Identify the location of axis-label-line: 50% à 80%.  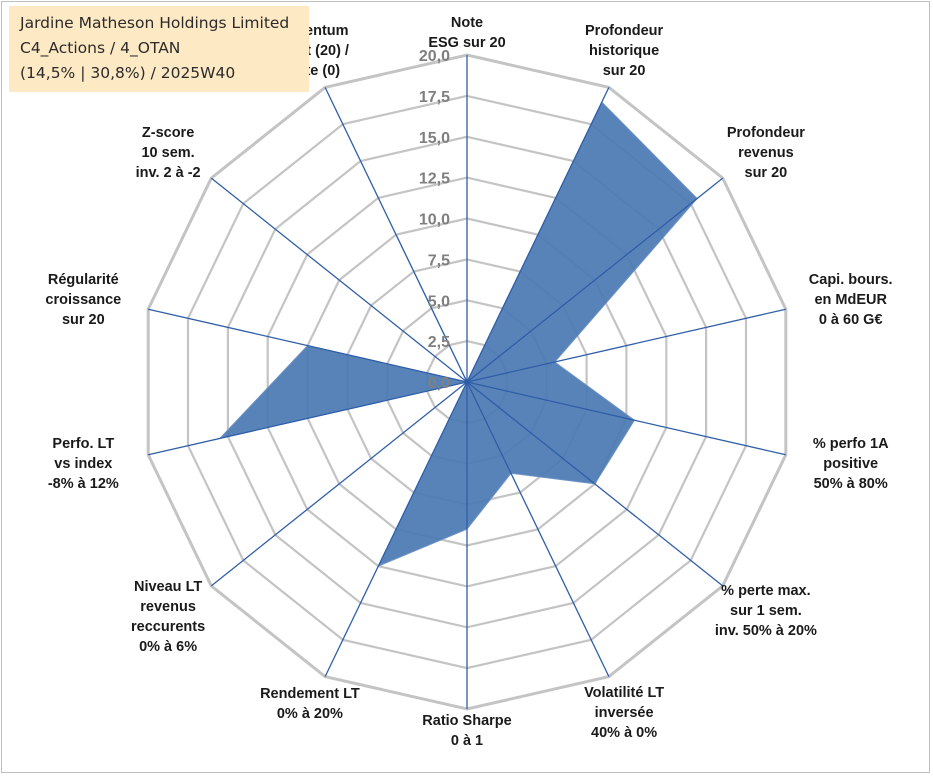
(850, 483).